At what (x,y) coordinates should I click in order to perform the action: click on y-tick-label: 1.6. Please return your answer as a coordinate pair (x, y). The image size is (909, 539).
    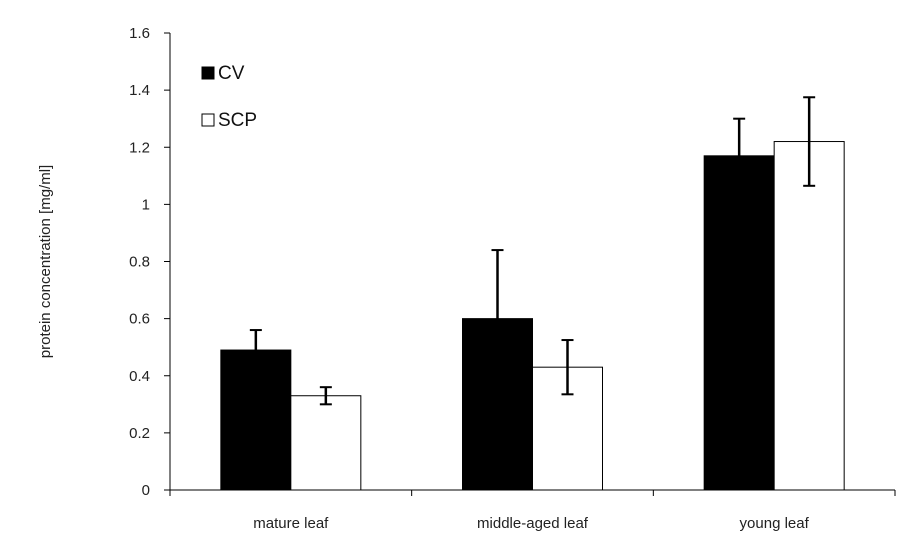
    Looking at the image, I should click on (139, 33).